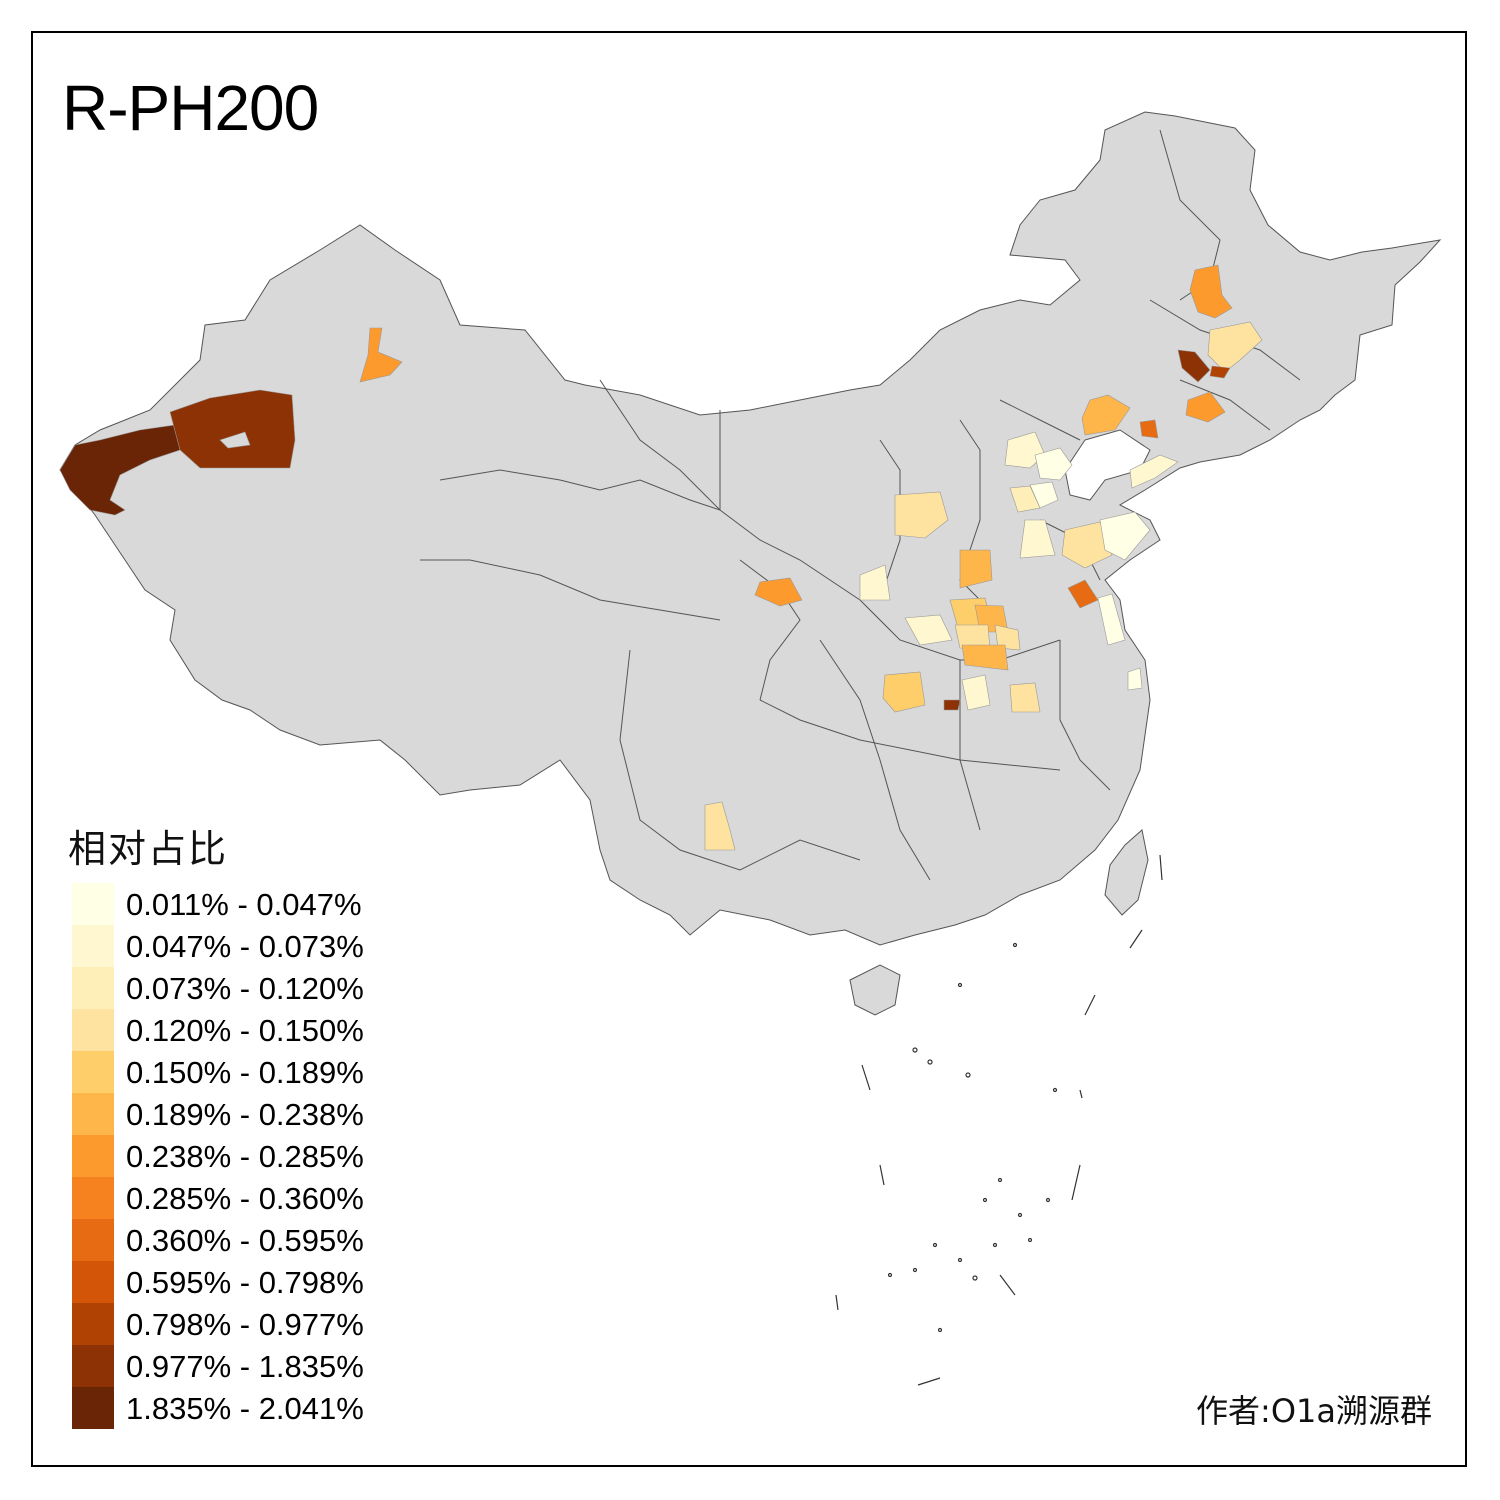 The height and width of the screenshot is (1500, 1500). I want to click on legend-item: 0.595% - 0.798%, so click(242, 1282).